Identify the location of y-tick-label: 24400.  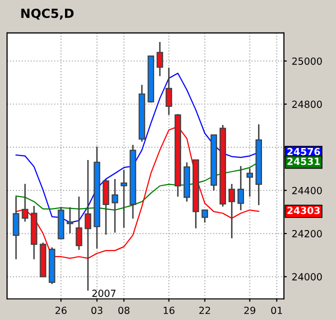
(307, 190).